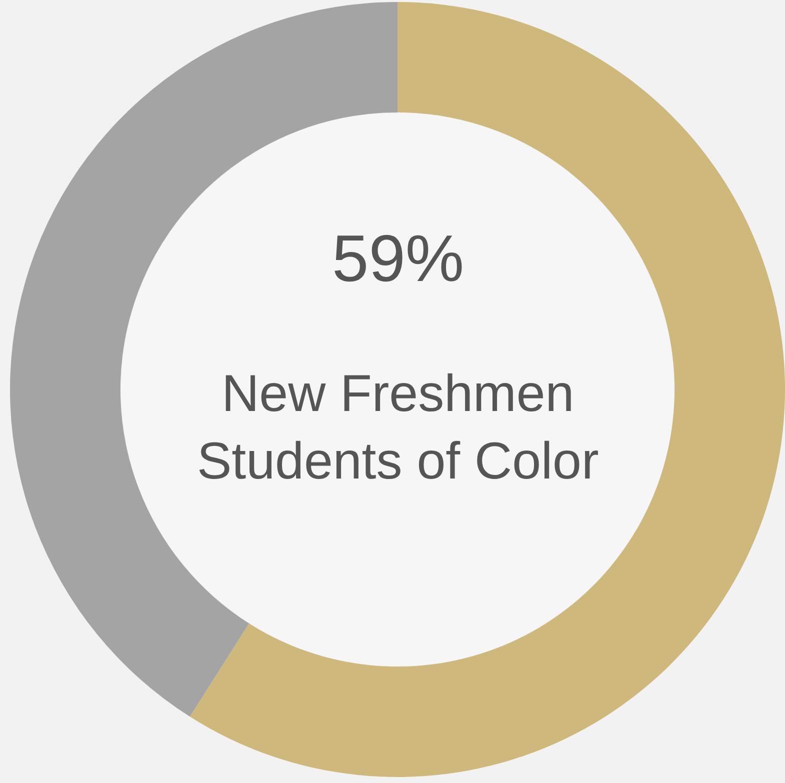  What do you see at coordinates (398, 428) in the screenshot?
I see `text: New Freshmen Students of Color` at bounding box center [398, 428].